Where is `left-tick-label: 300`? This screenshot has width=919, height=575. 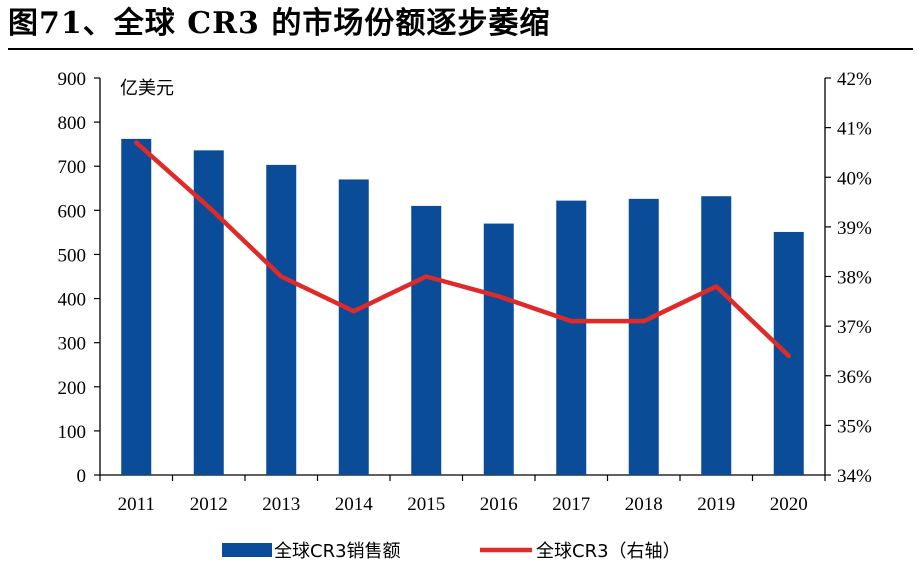
left-tick-label: 300 is located at coordinates (72, 344).